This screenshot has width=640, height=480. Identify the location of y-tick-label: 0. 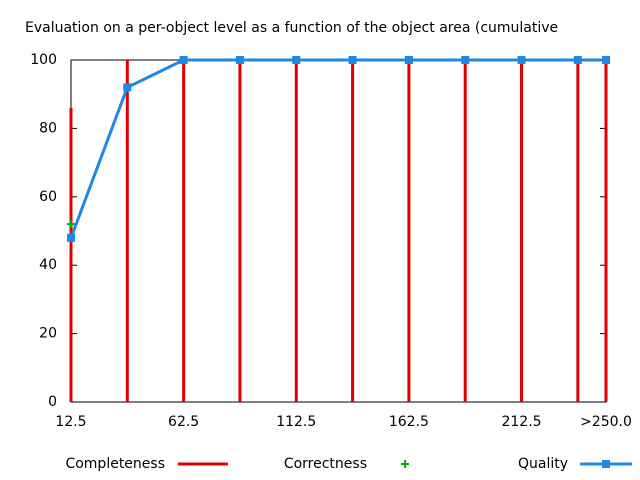
(52, 402).